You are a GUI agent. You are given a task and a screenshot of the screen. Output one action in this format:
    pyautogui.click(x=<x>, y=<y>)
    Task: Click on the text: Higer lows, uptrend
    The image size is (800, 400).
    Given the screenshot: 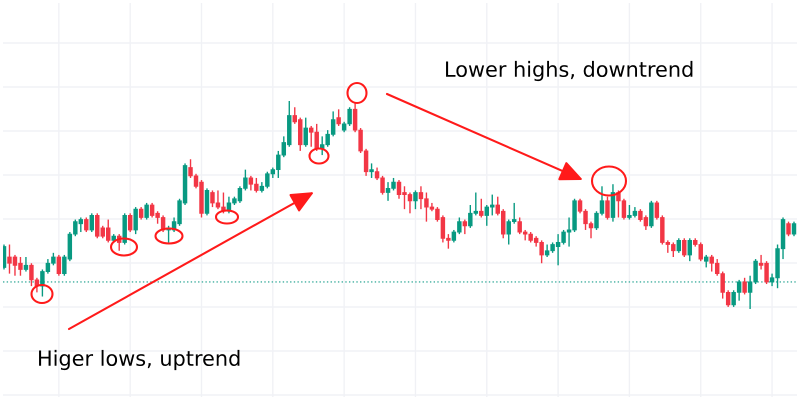 What is the action you would take?
    pyautogui.click(x=139, y=360)
    